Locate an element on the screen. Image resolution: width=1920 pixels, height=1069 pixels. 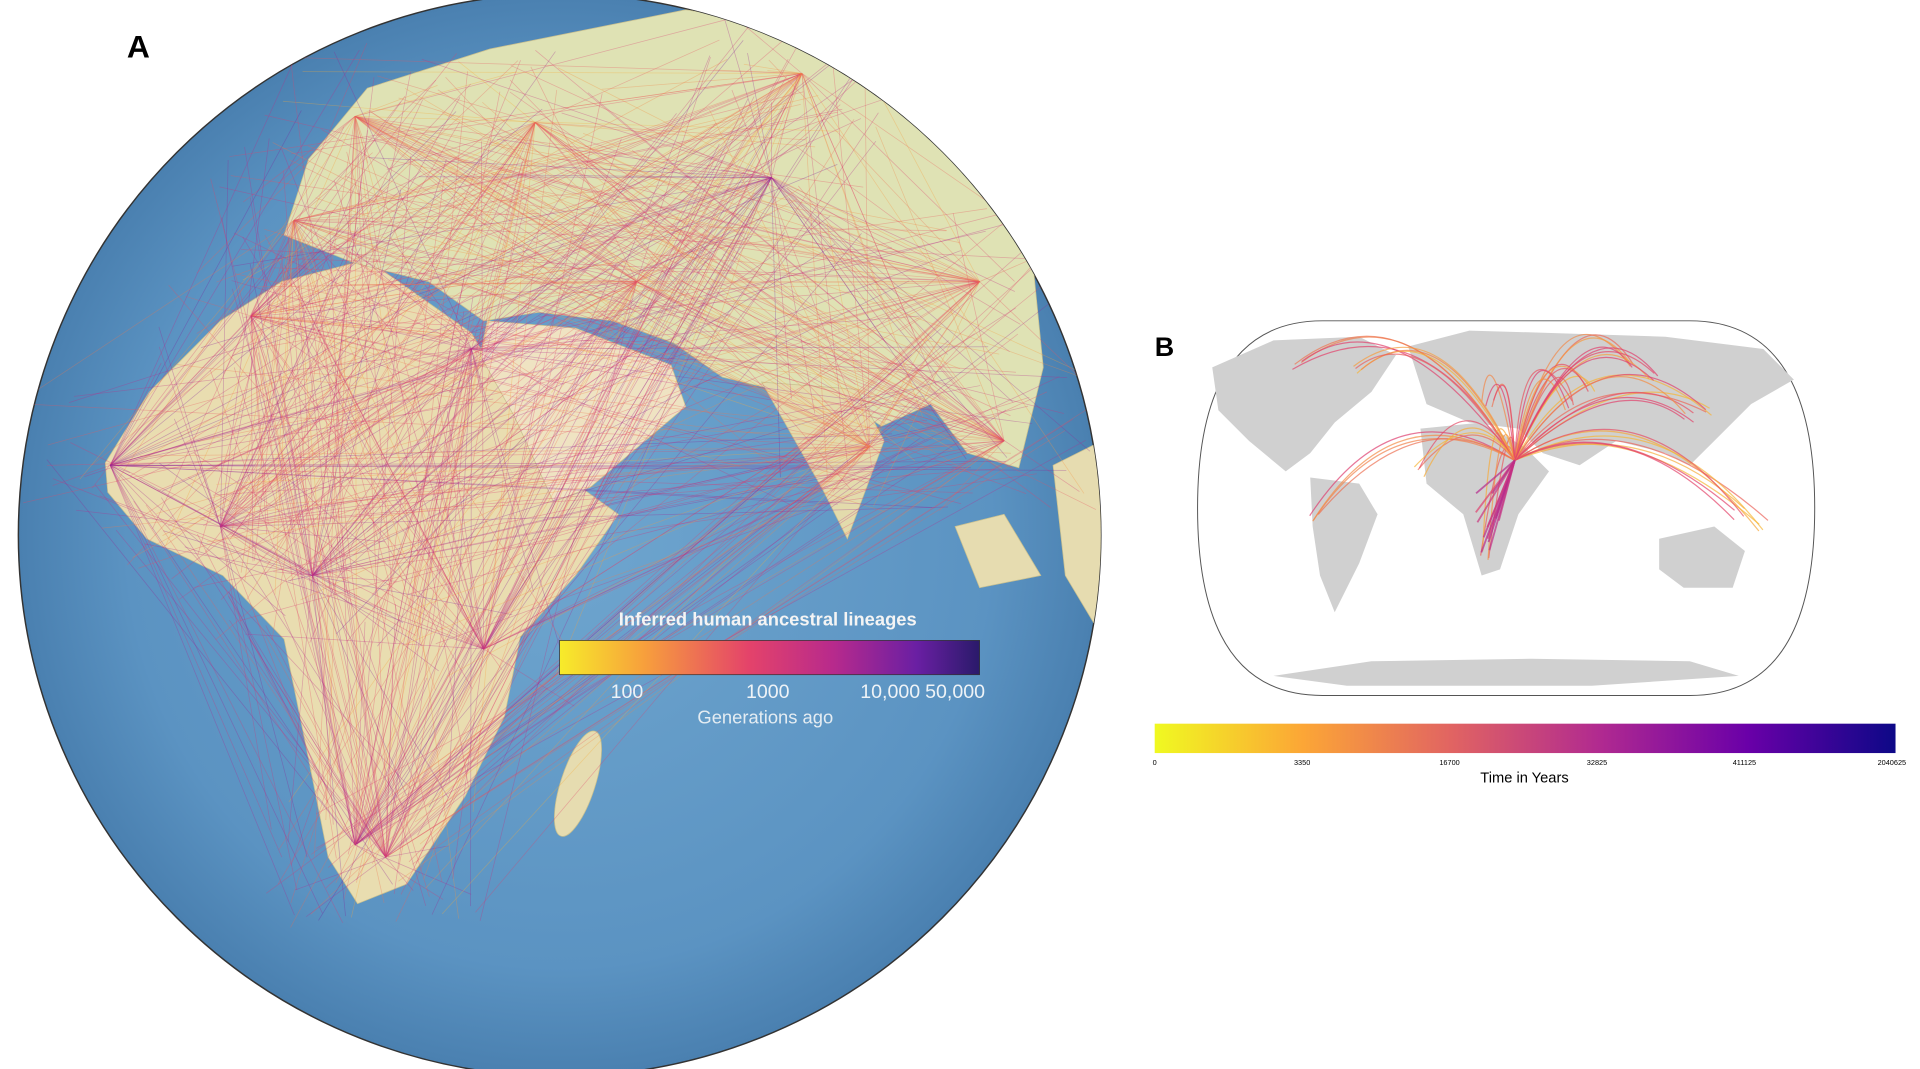
colorbar is located at coordinates (769, 658).